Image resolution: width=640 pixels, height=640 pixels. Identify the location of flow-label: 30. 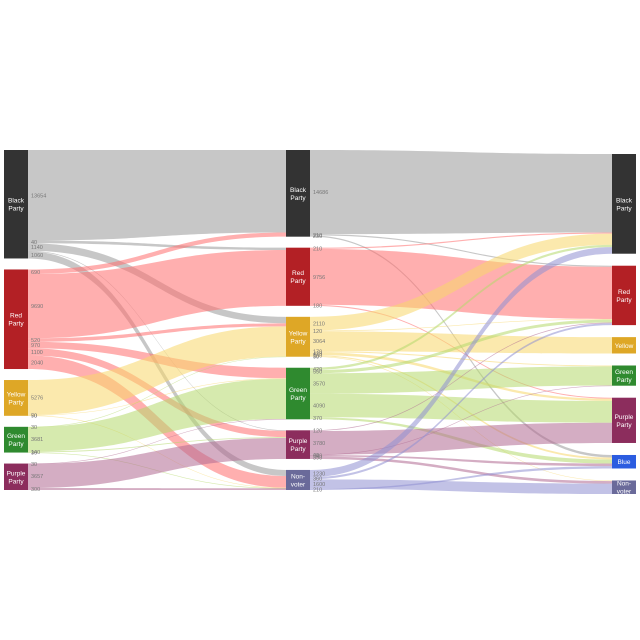
(34, 454).